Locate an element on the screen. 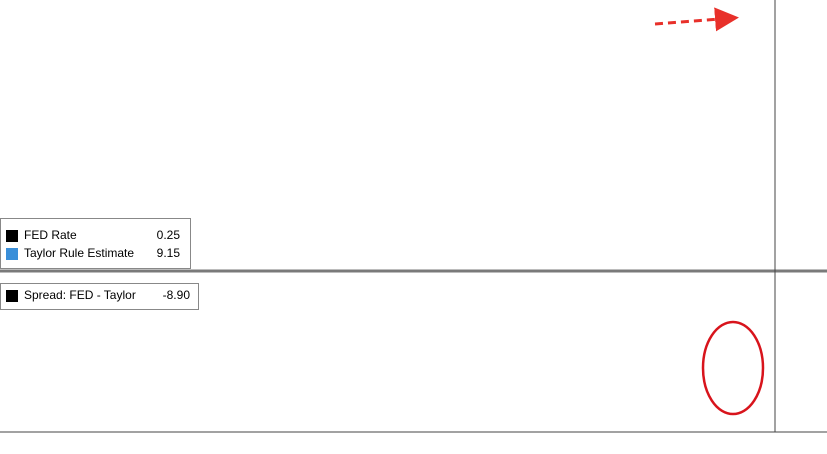 This screenshot has height=454, width=827. legend-label: FED Rate is located at coordinates (50, 235).